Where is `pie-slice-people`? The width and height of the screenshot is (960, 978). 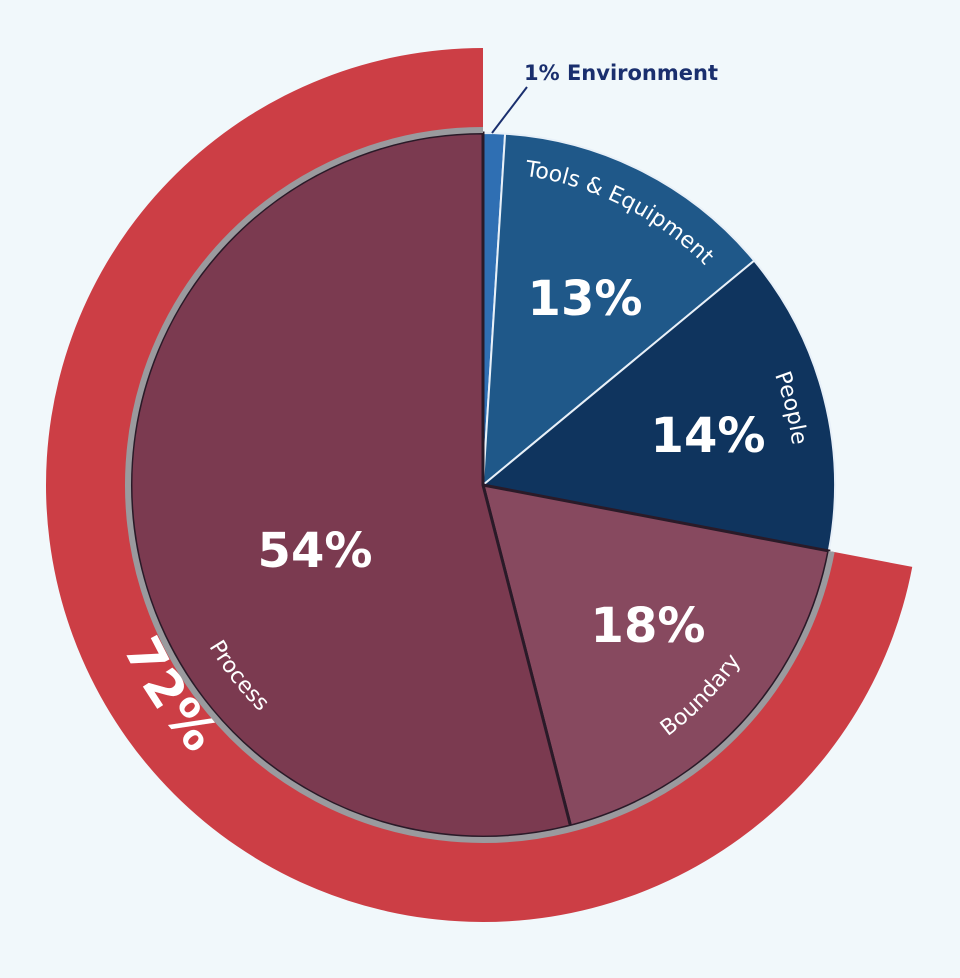 pie-slice-people is located at coordinates (658, 406).